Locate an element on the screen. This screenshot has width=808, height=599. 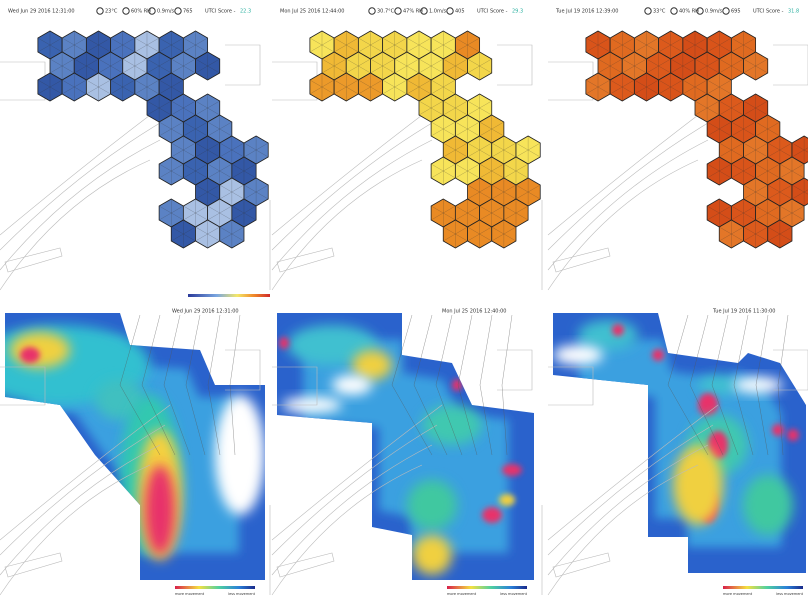
condition-value: 765 is located at coordinates (188, 12).